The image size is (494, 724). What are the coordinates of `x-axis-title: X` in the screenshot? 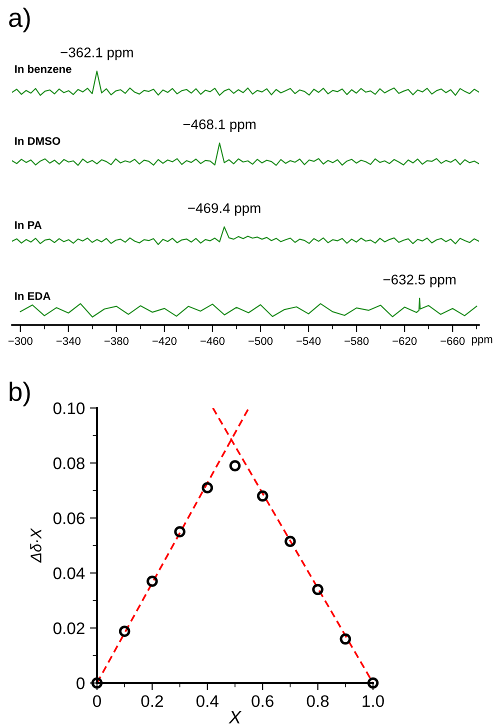 It's located at (235, 717).